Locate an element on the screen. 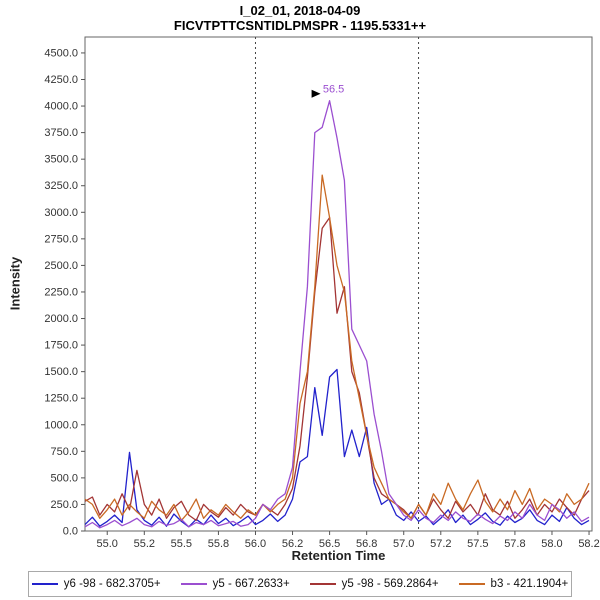  x-tick-label: 57.8 is located at coordinates (514, 544).